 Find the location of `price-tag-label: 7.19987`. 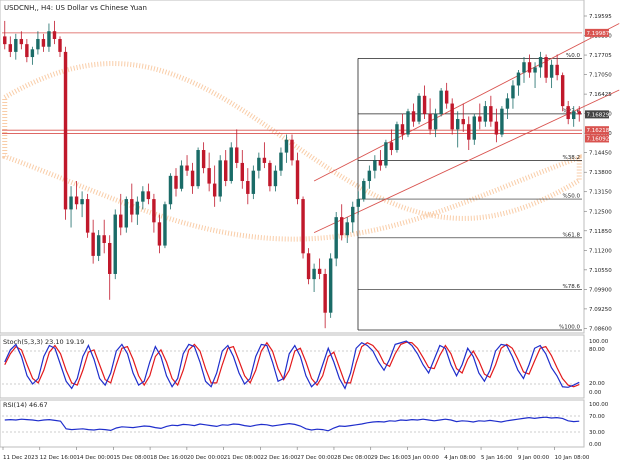

price-tag-label: 7.19987 is located at coordinates (598, 34).